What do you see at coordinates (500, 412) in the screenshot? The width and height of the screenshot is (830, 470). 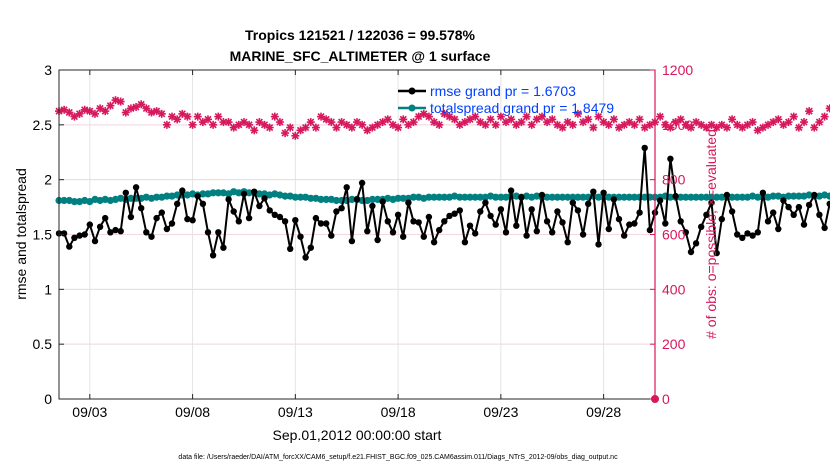 I see `x-tick-label: 09/23` at bounding box center [500, 412].